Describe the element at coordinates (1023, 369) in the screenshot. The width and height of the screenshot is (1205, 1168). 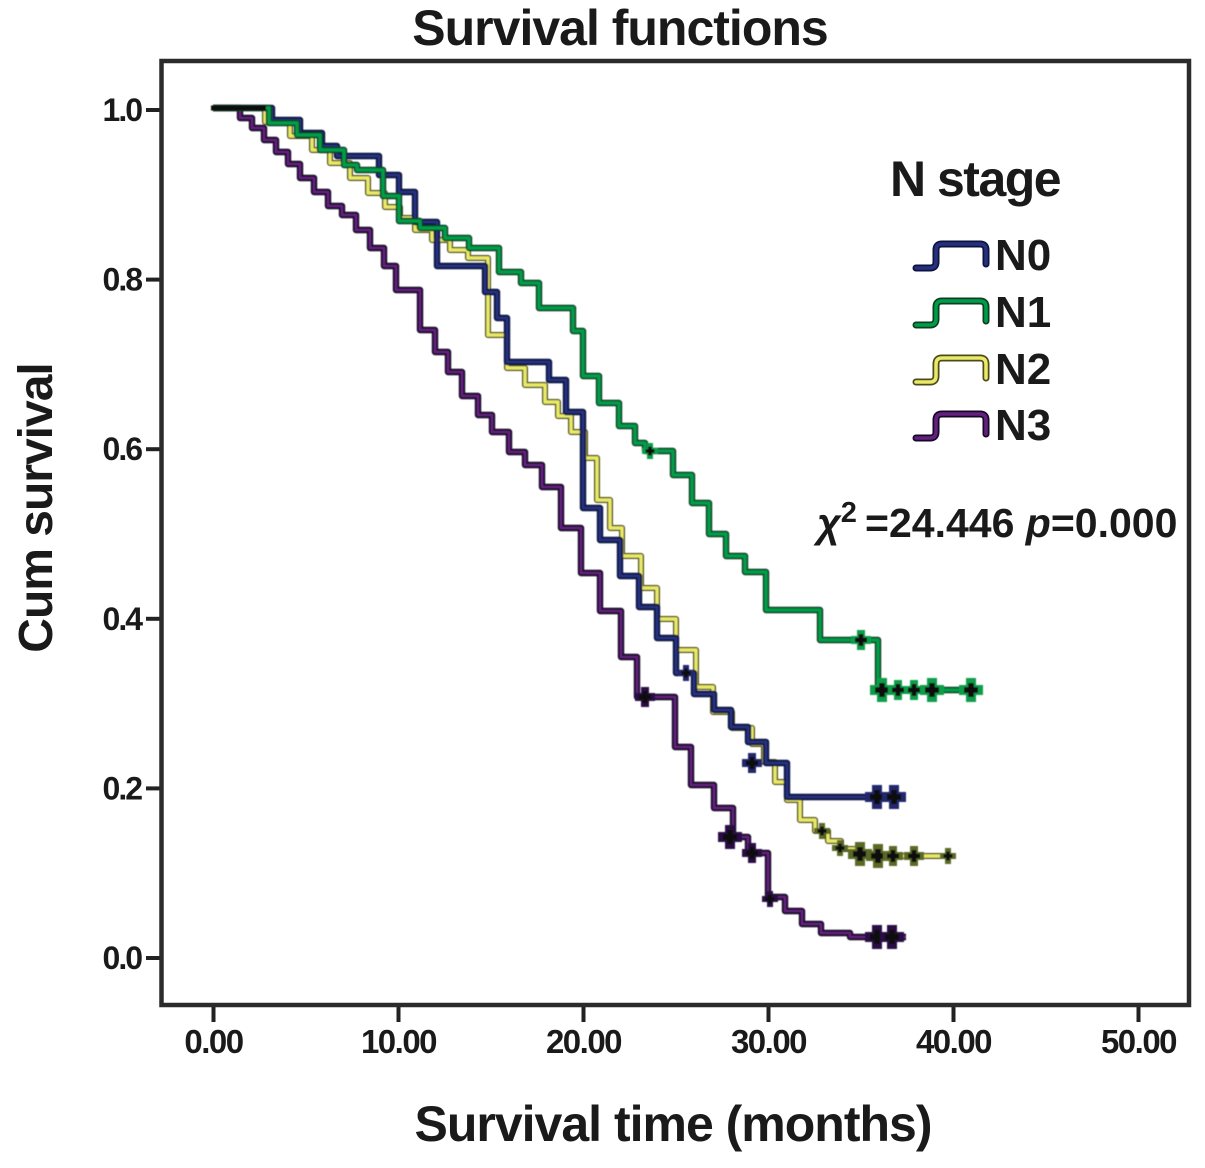
I see `svg-text: N2` at that location.